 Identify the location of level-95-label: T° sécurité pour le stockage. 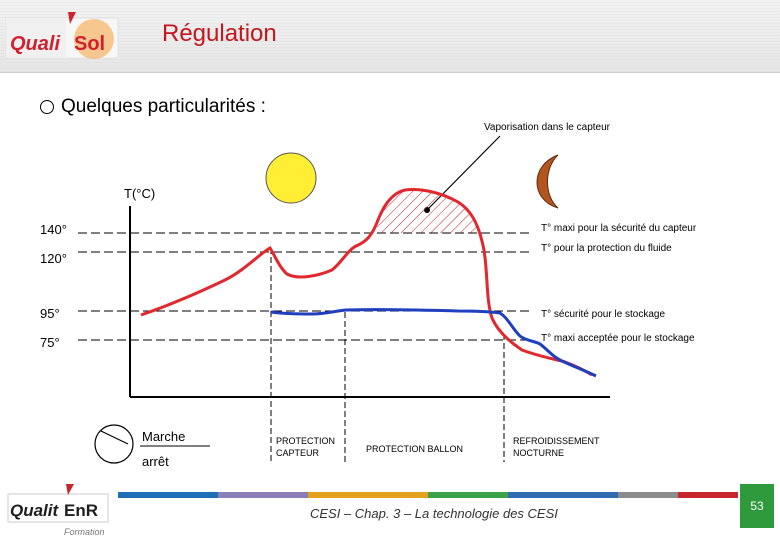
(603, 314).